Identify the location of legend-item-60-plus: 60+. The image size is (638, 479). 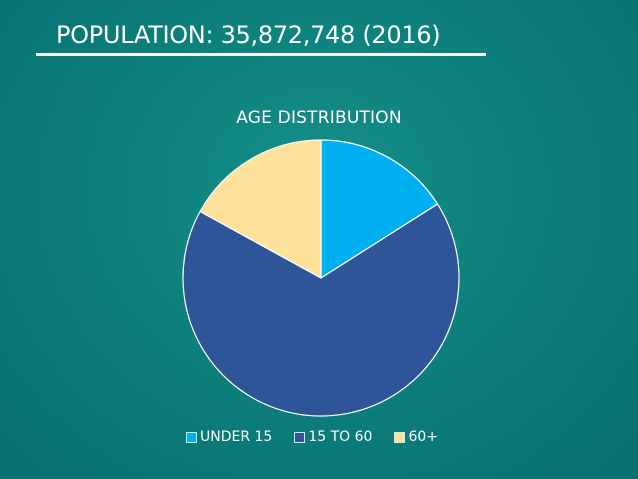
(416, 437).